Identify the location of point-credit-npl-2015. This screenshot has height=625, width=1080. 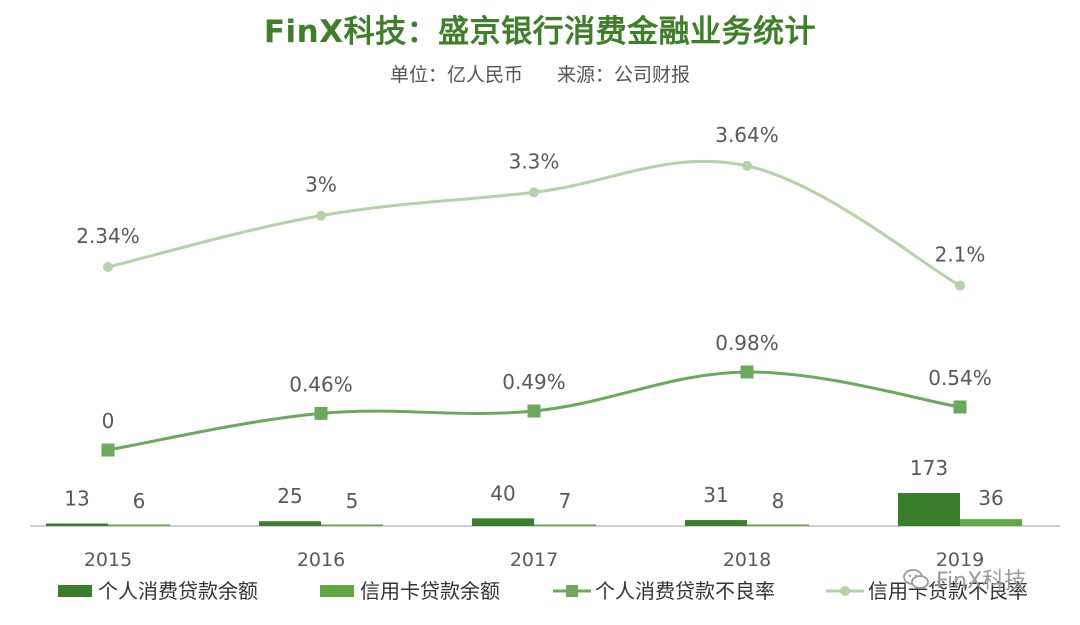
(108, 267).